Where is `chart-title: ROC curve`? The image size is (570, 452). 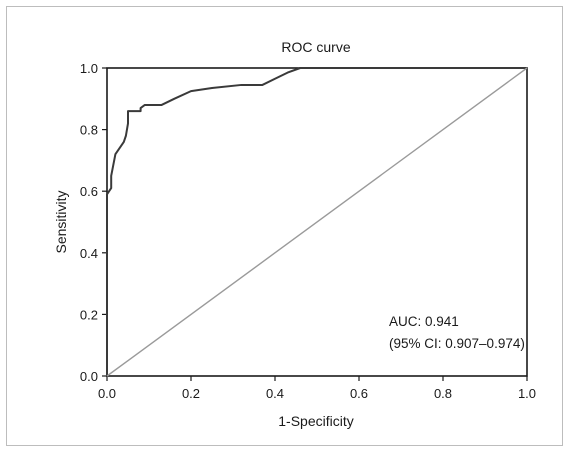 chart-title: ROC curve is located at coordinates (315, 47).